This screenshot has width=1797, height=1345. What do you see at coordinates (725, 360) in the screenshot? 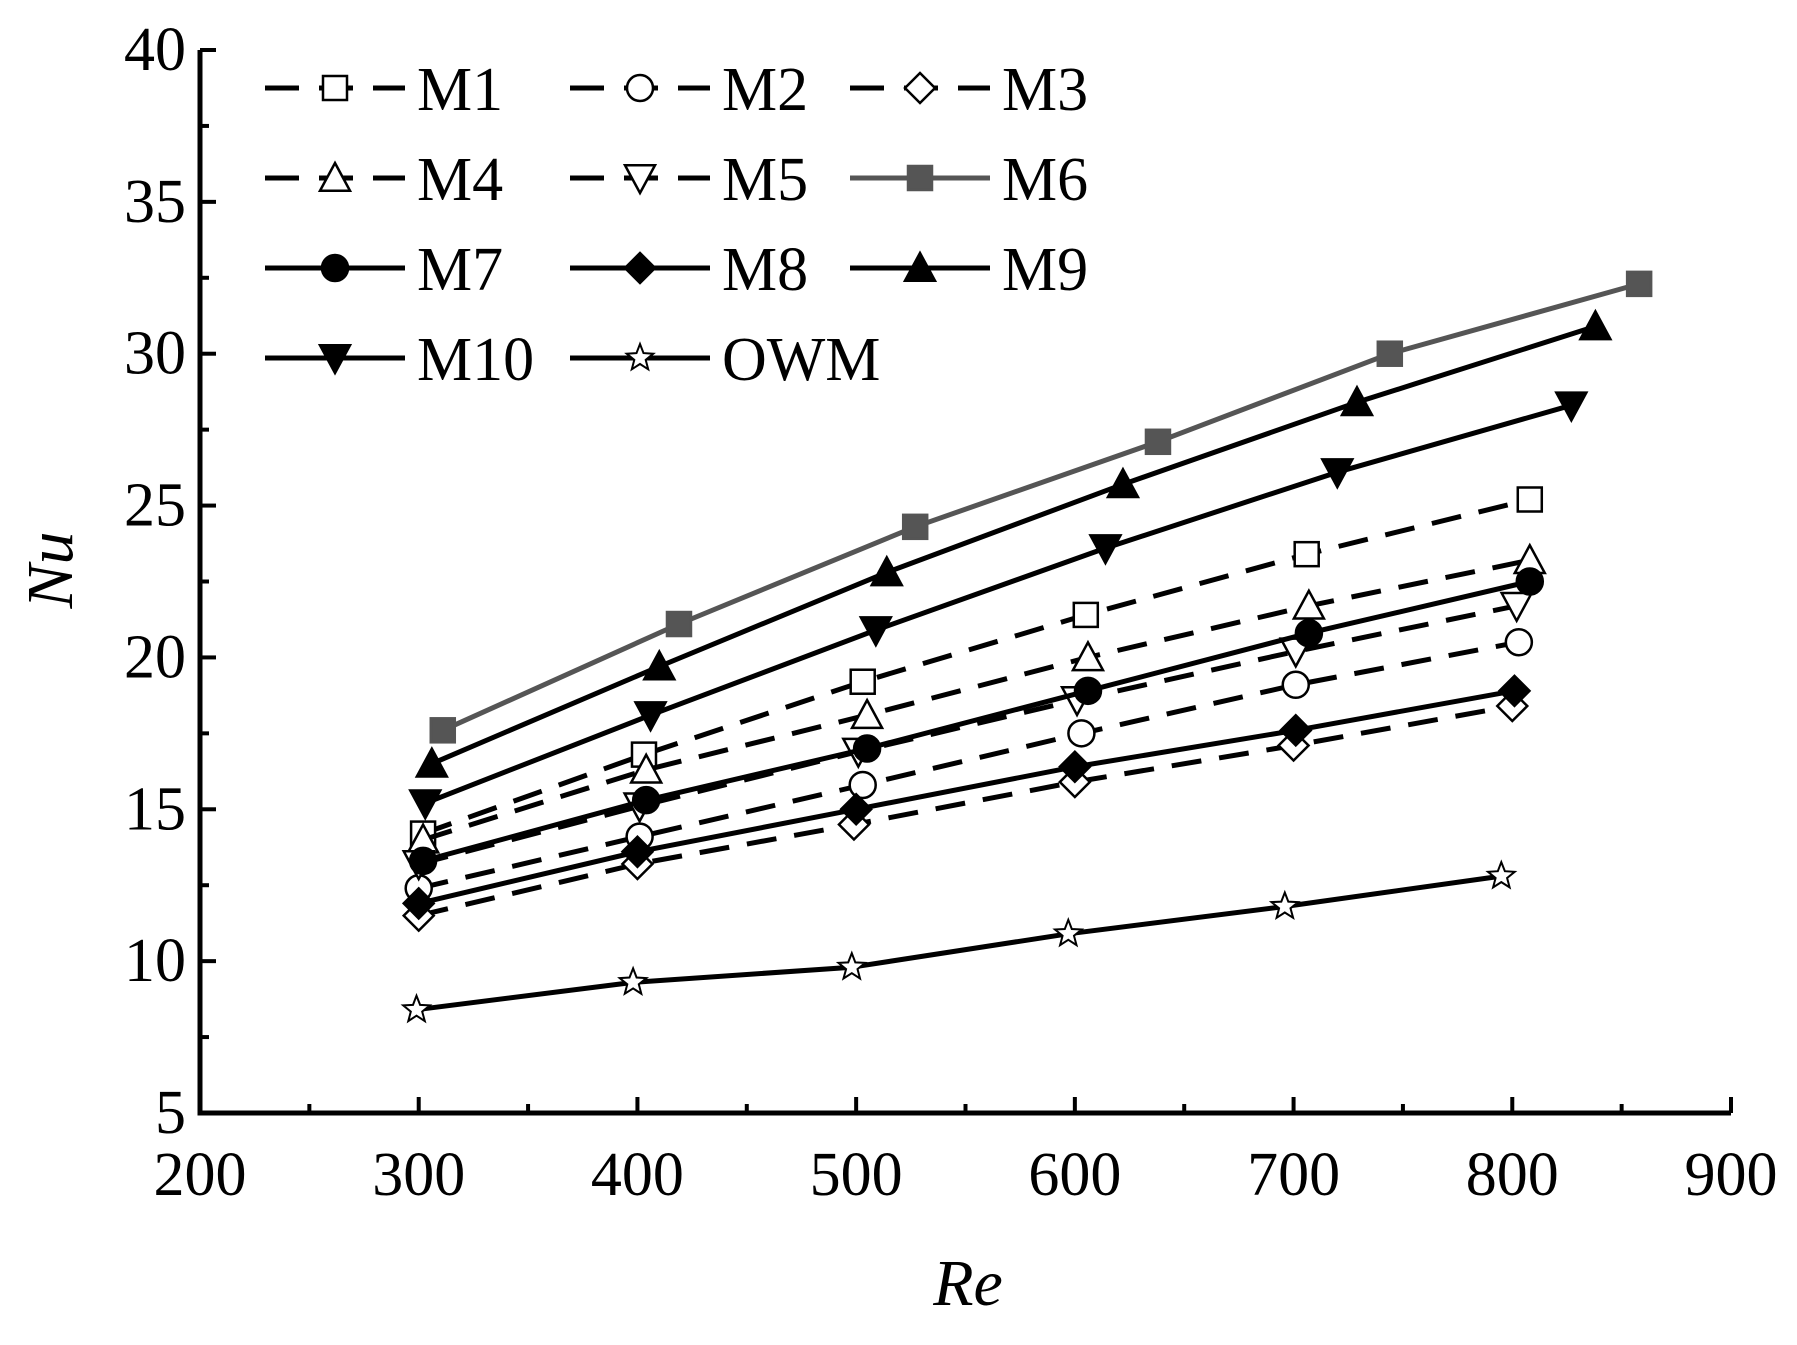
I see `legend-item-owm: OWM` at bounding box center [725, 360].